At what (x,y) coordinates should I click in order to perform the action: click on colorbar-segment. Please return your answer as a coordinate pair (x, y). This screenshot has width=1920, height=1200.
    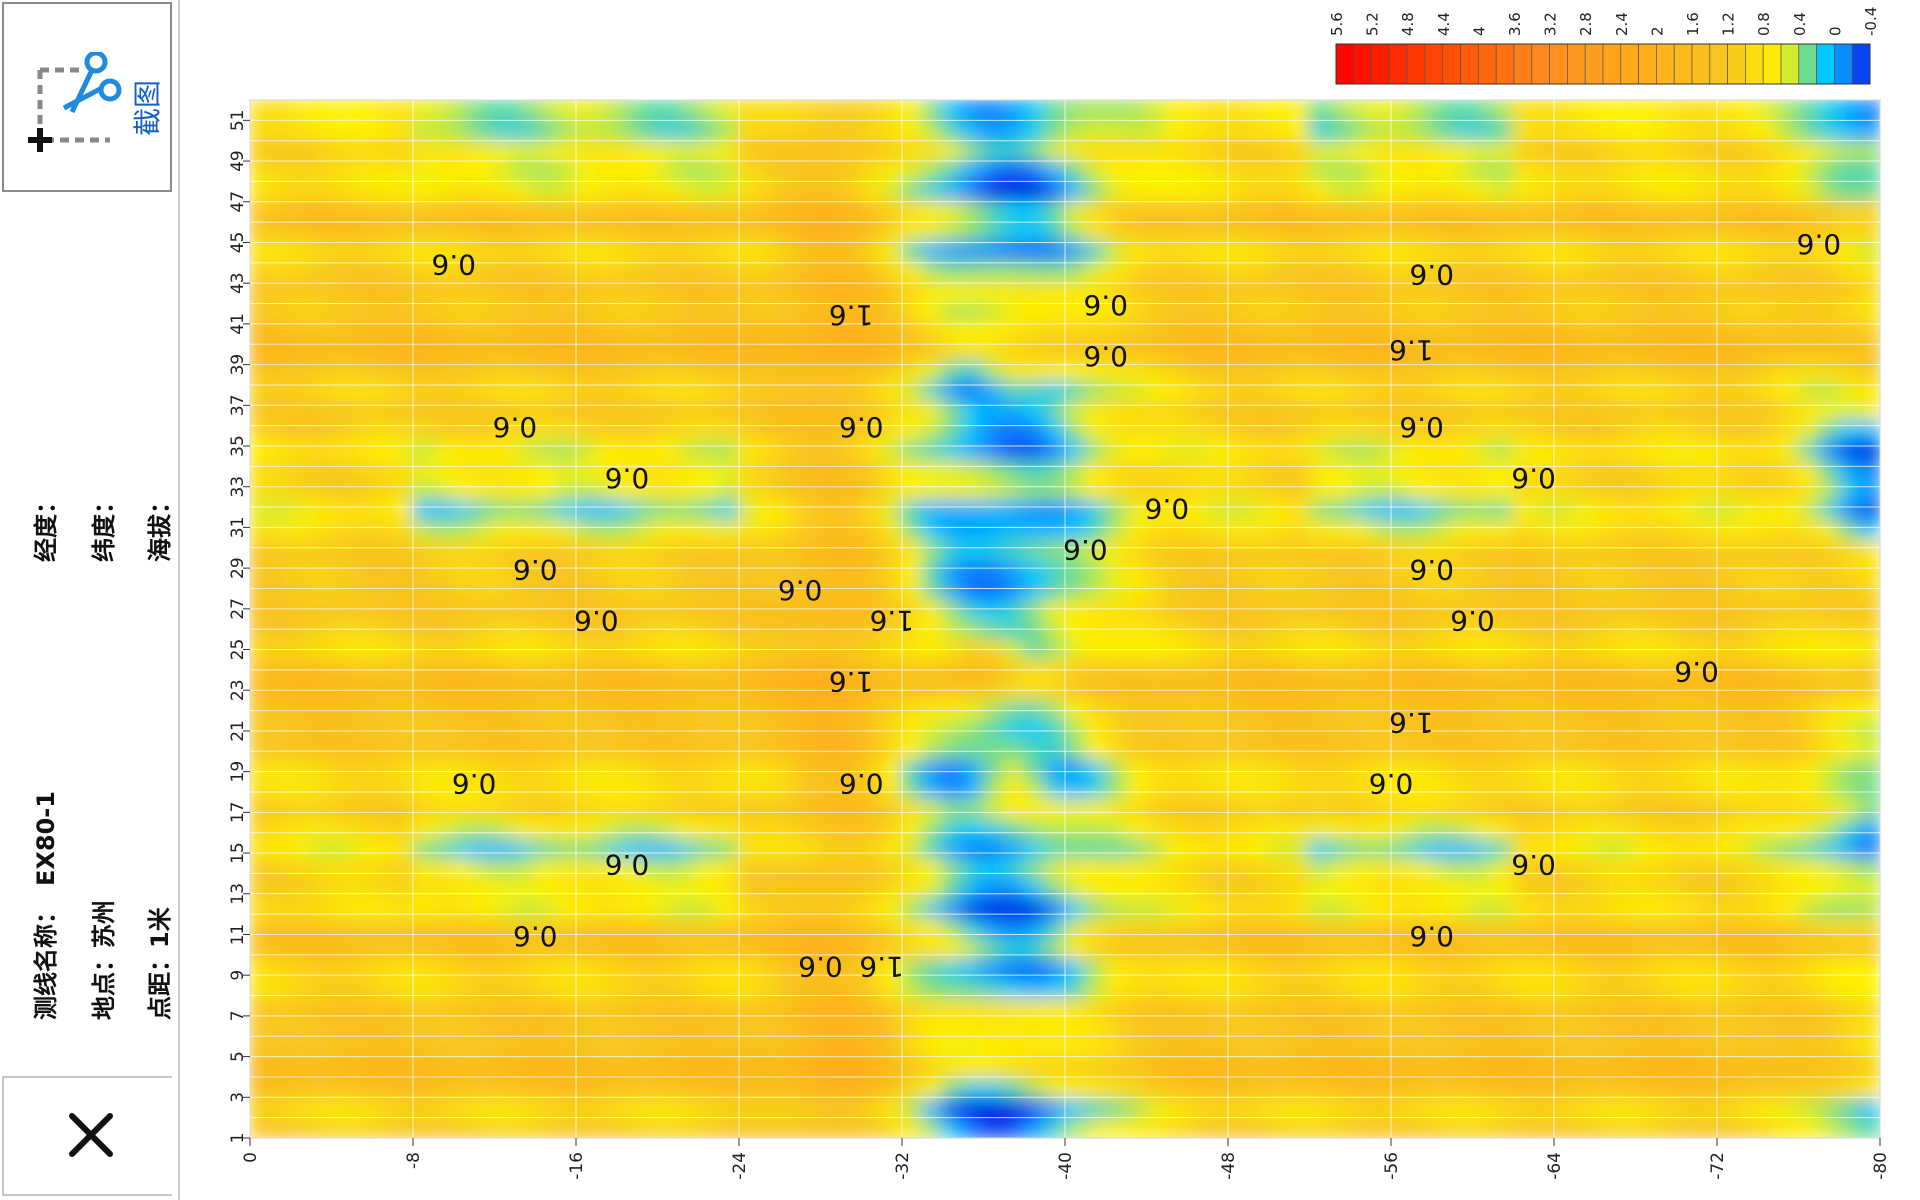
    Looking at the image, I should click on (1701, 64).